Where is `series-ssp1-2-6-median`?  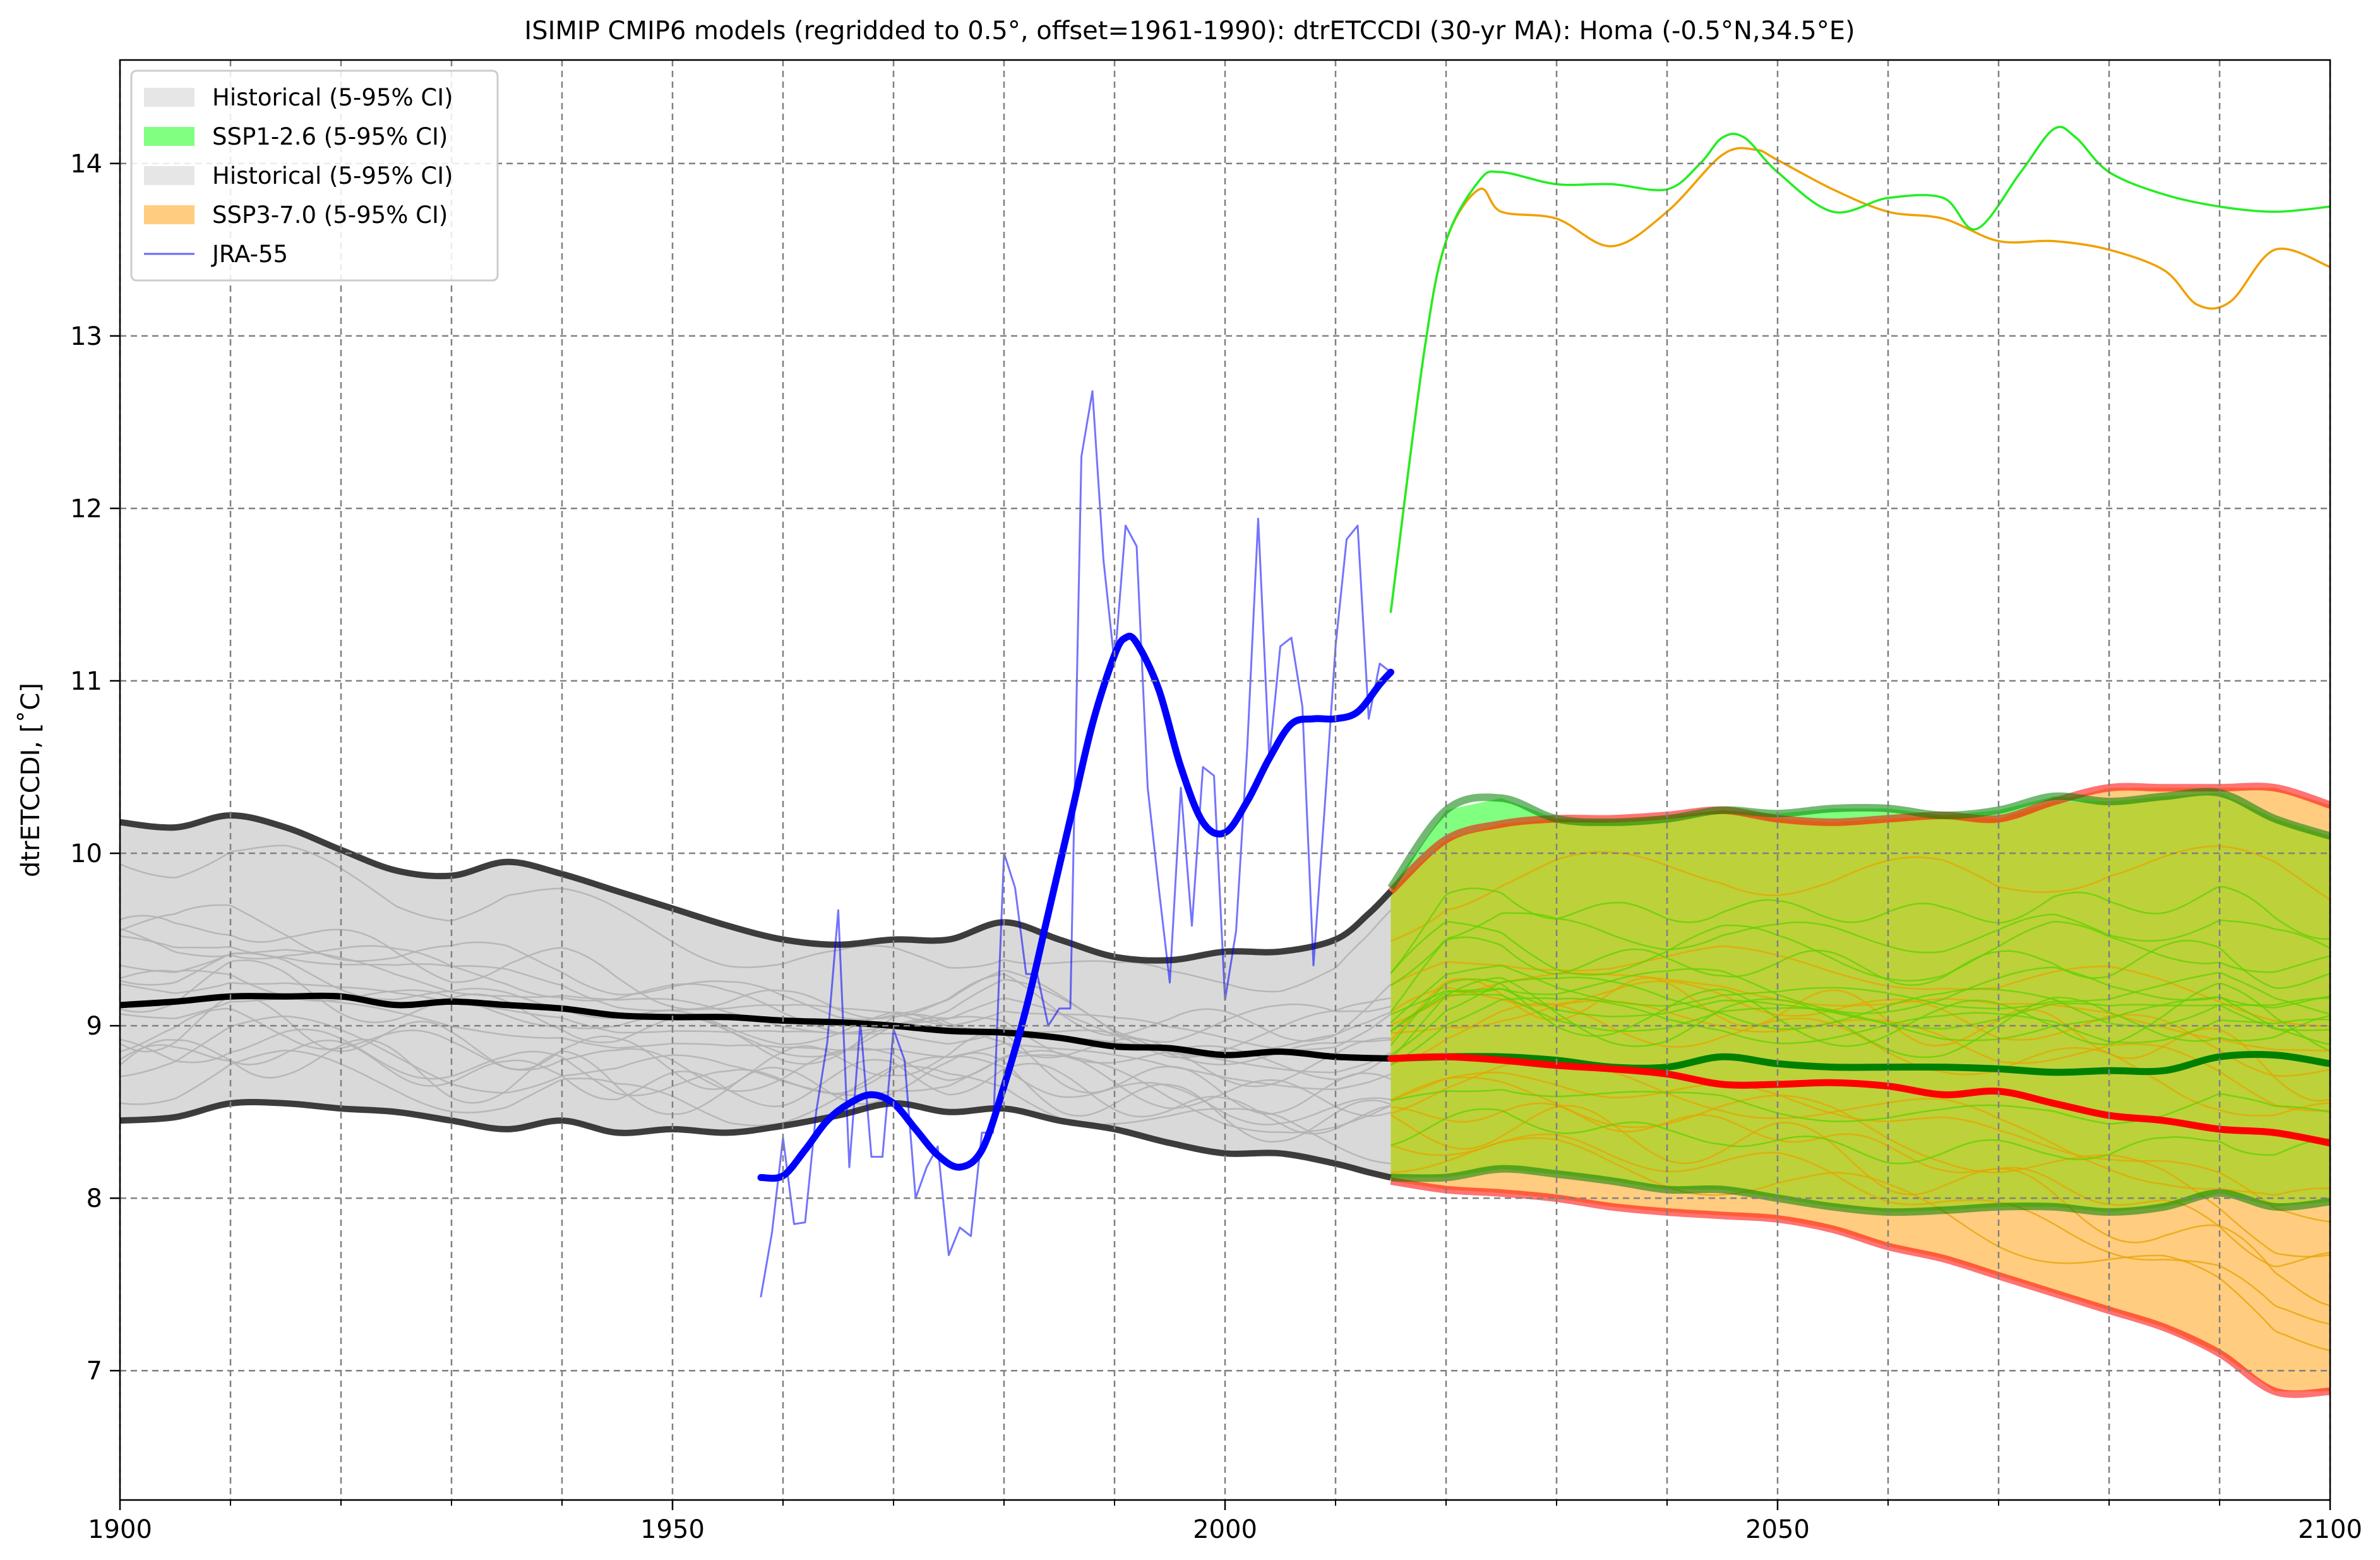
series-ssp1-2-6-median is located at coordinates (1858, 1063).